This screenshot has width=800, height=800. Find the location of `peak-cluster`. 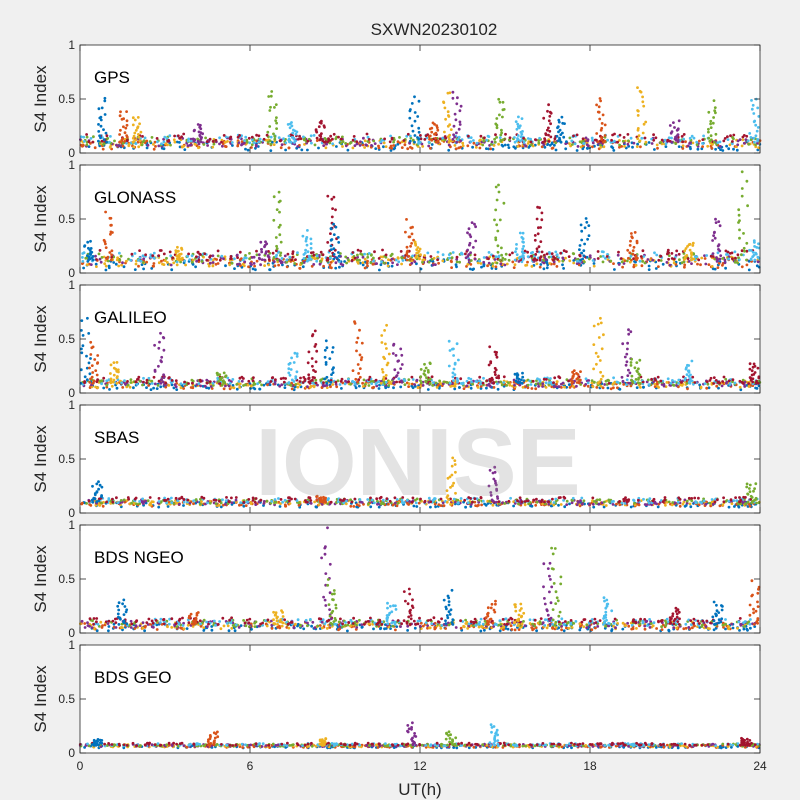

peak-cluster is located at coordinates (457, 117).